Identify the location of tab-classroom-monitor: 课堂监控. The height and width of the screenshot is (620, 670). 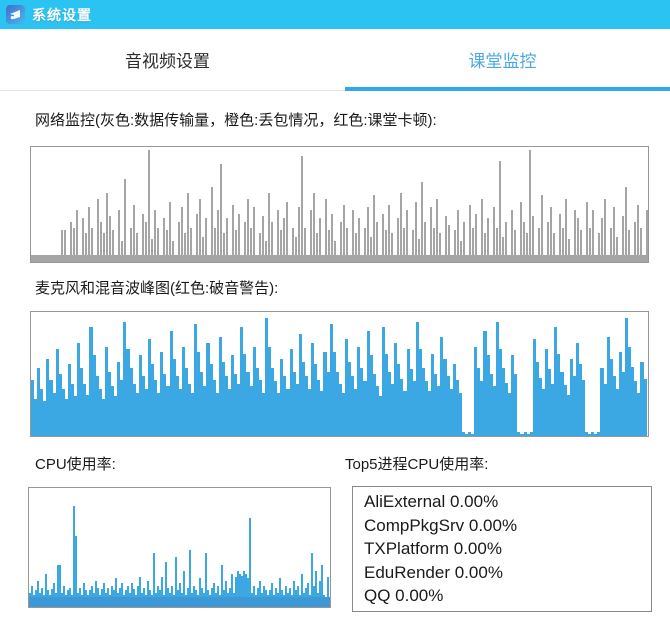
(502, 60).